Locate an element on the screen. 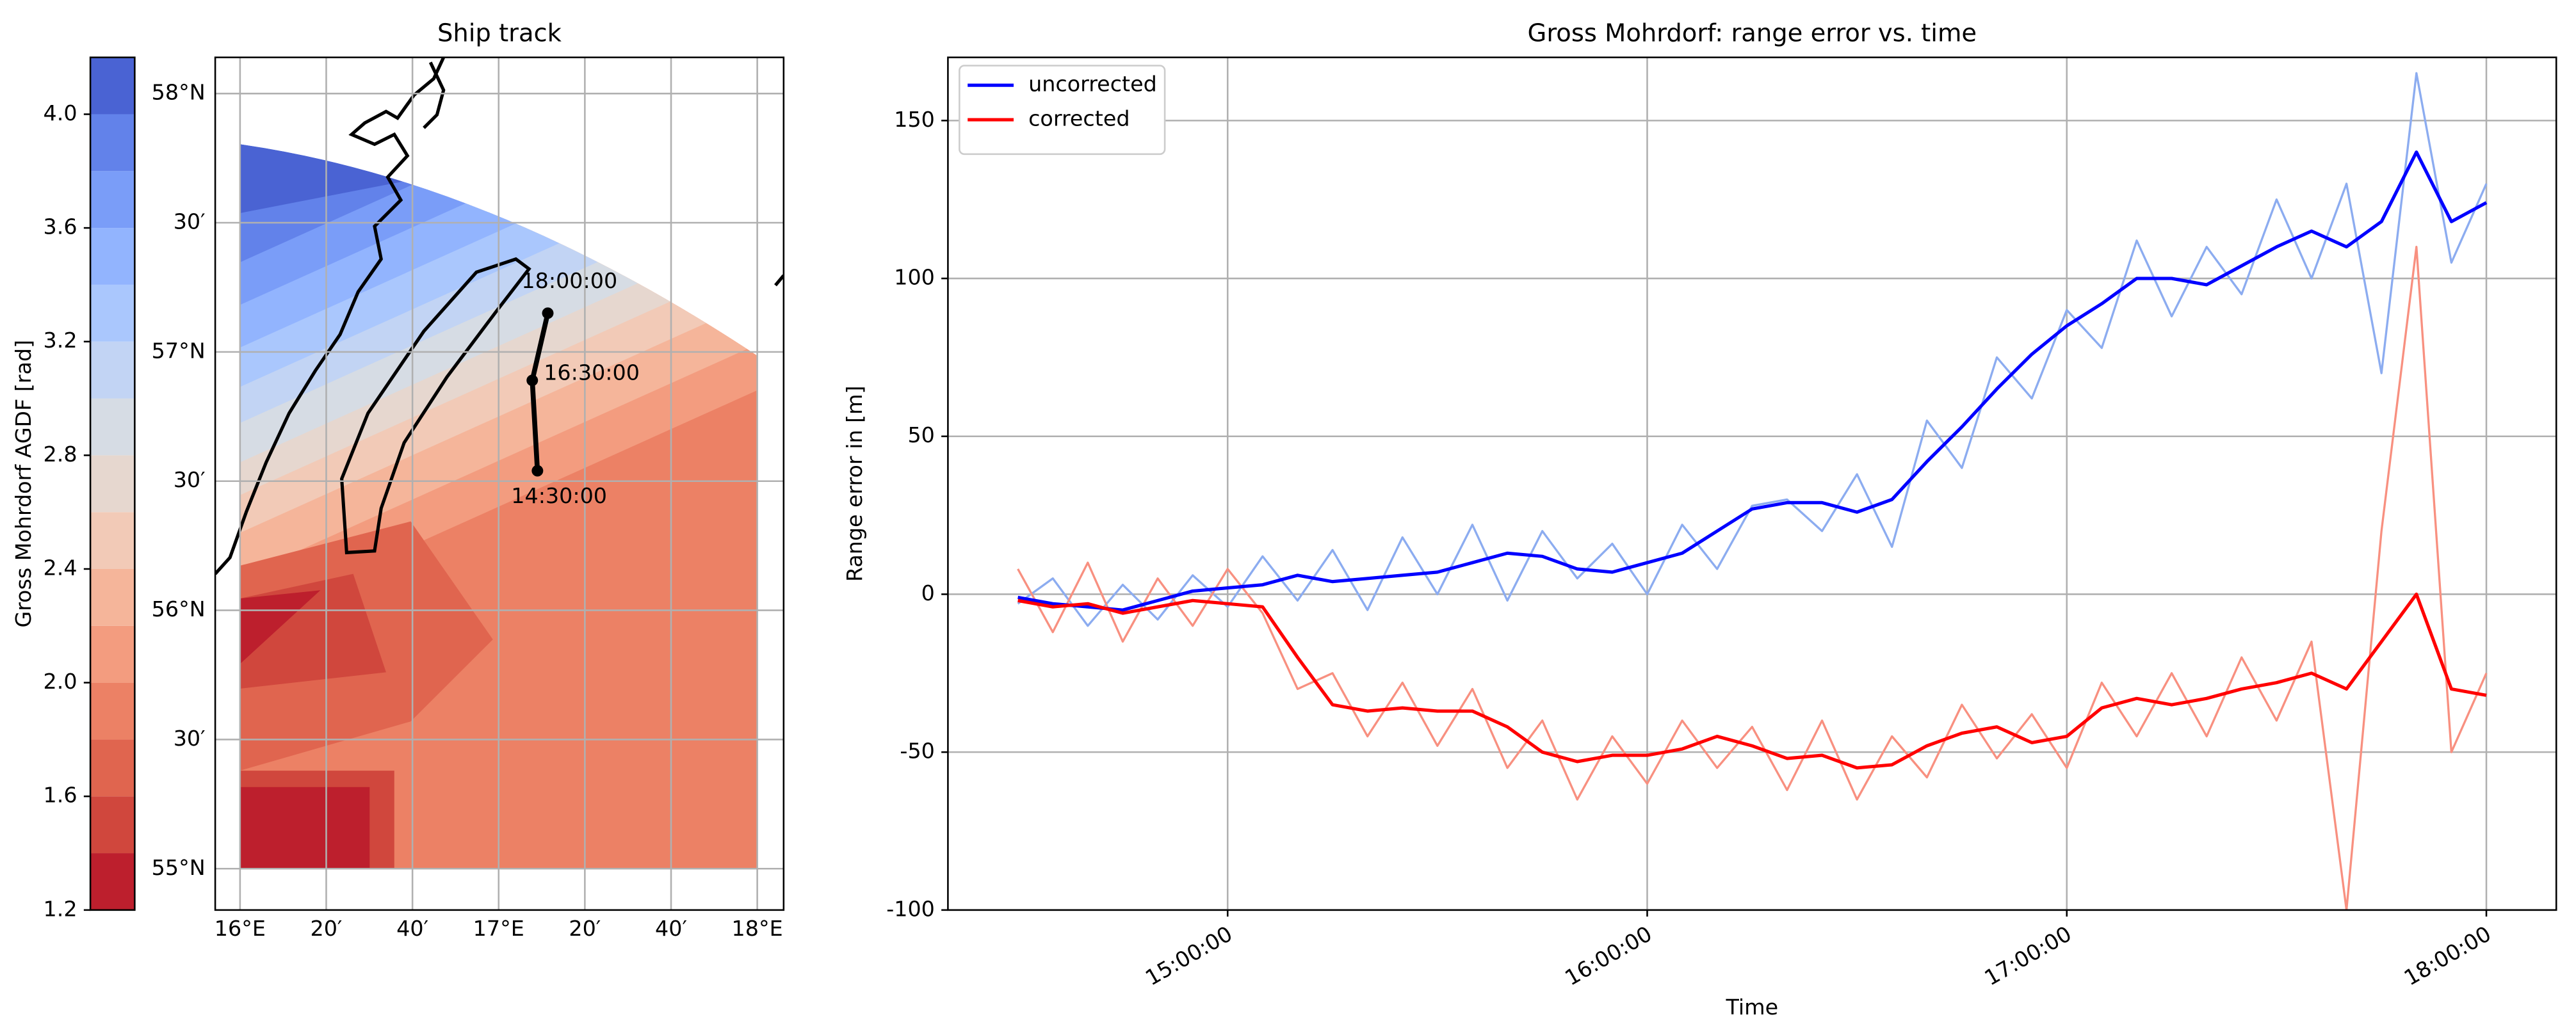 The width and height of the screenshot is (2576, 1033). legend-label: corrected is located at coordinates (1079, 118).